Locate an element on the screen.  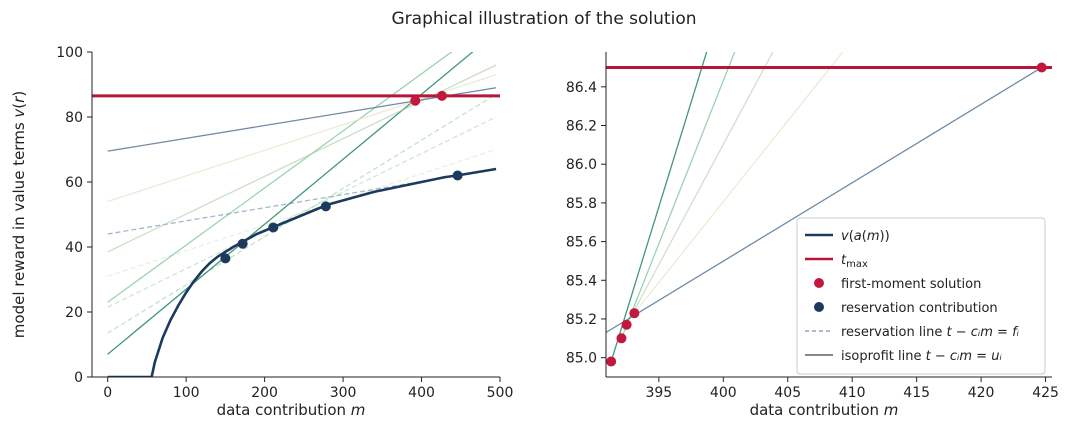
x-tick-label: 200 is located at coordinates (264, 393).